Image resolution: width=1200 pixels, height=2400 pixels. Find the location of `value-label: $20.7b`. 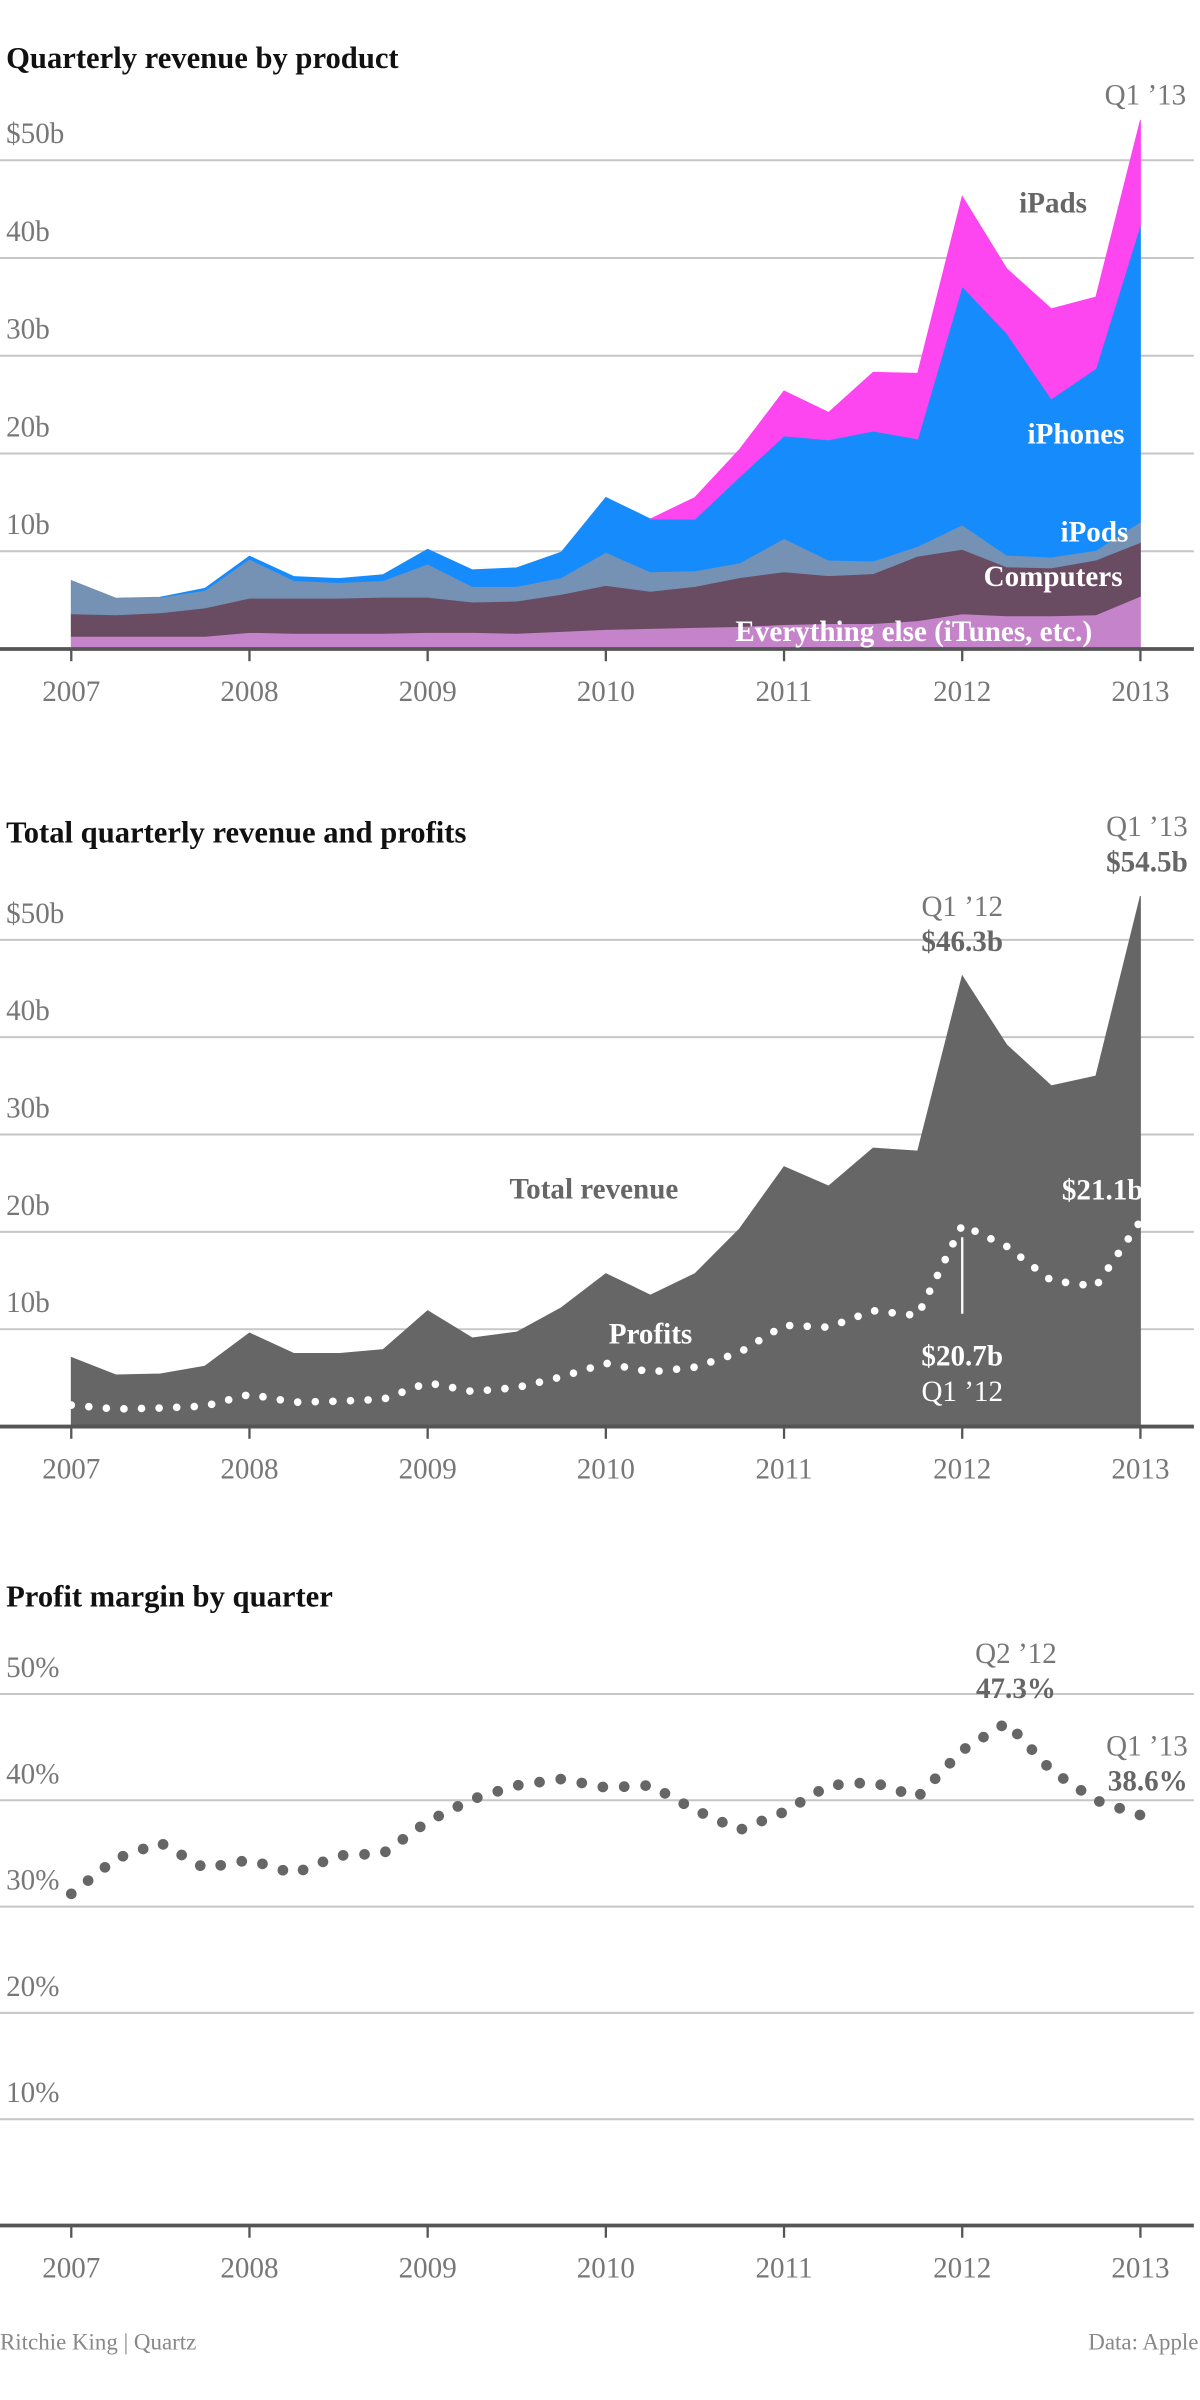

value-label: $20.7b is located at coordinates (962, 1357).